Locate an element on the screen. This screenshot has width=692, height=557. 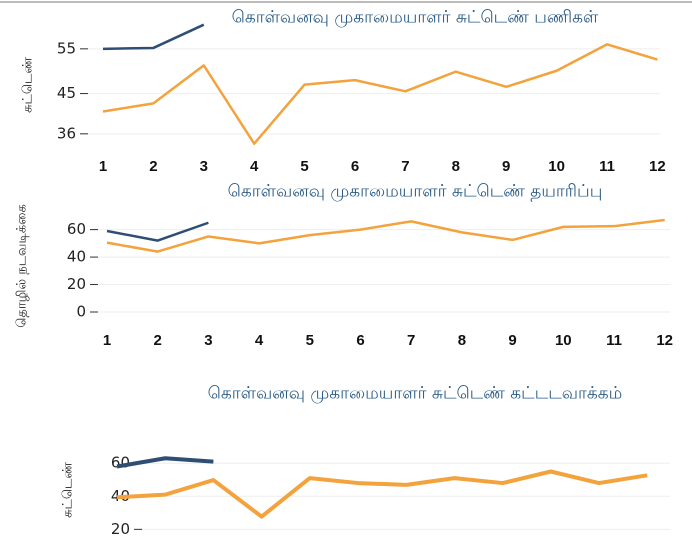
y-tick-label: 45 is located at coordinates (66, 93).